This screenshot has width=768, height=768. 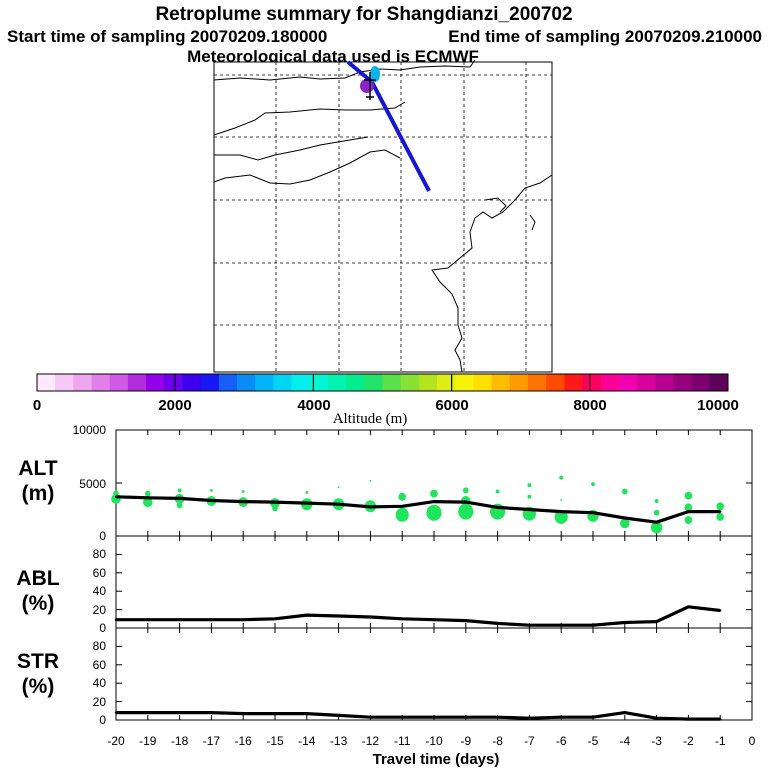 I want to click on x-tick-label: -19, so click(x=148, y=741).